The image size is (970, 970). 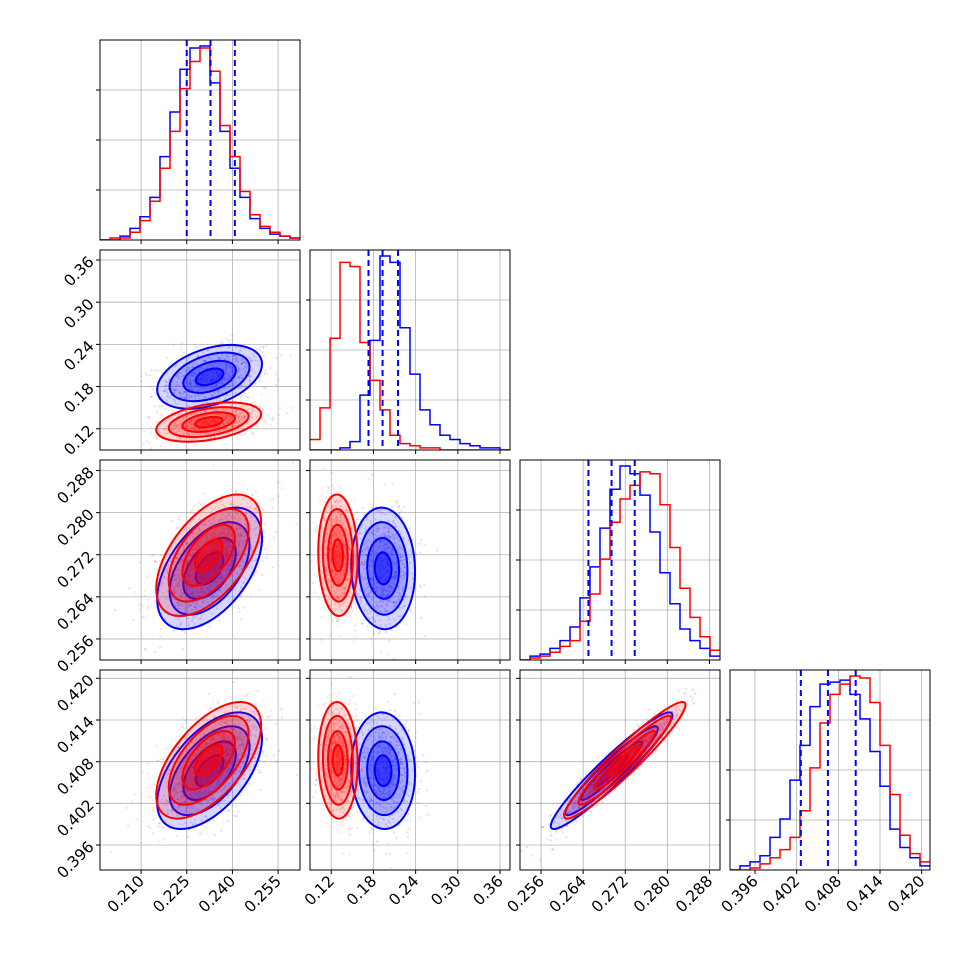 What do you see at coordinates (200, 560) in the screenshot?
I see `gridlines` at bounding box center [200, 560].